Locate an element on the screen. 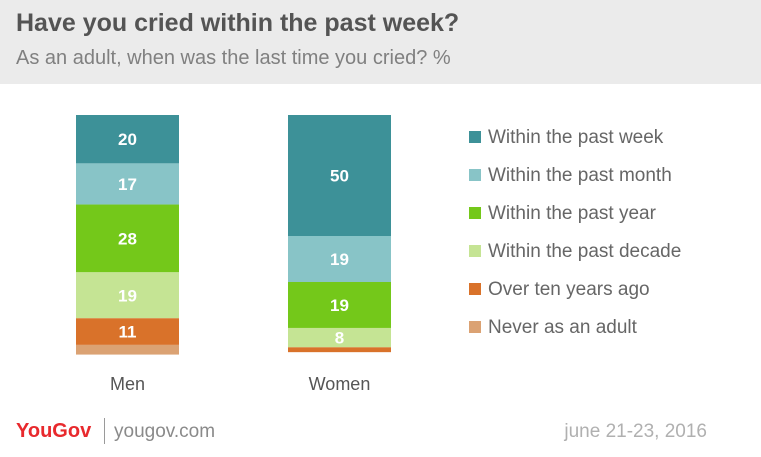 This screenshot has width=761, height=457. legend-label-within-the-past-month: Within the past month is located at coordinates (580, 175).